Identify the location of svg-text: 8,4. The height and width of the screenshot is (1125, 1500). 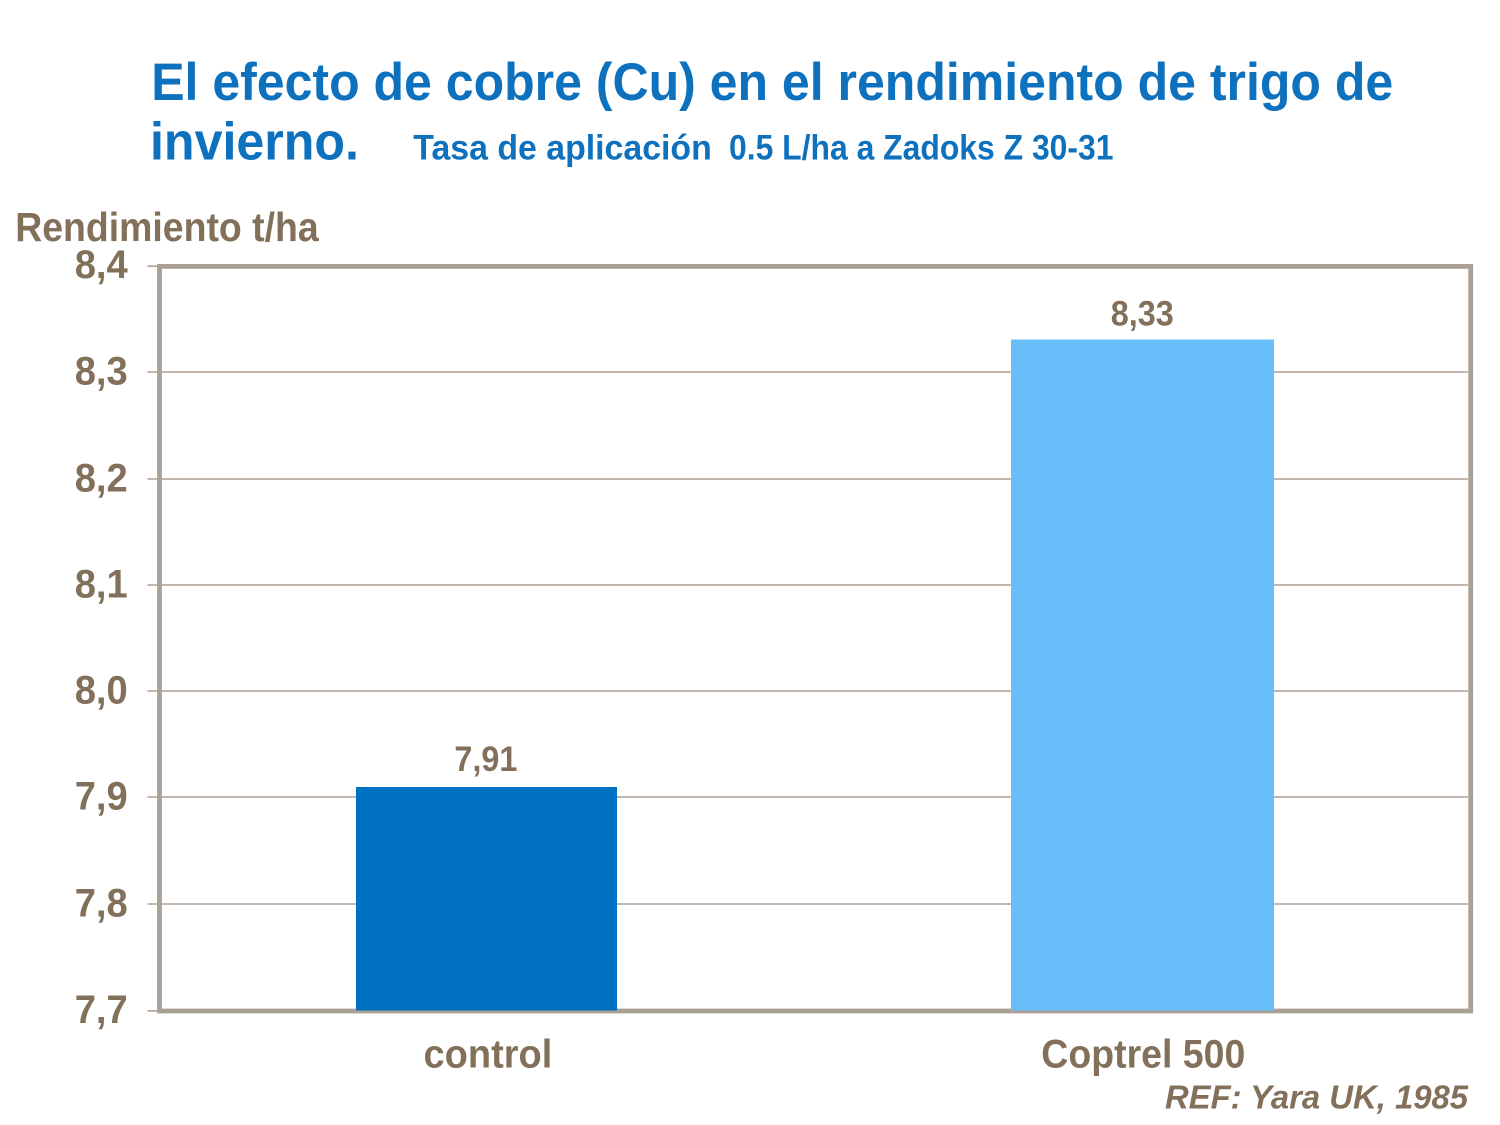
(101, 265).